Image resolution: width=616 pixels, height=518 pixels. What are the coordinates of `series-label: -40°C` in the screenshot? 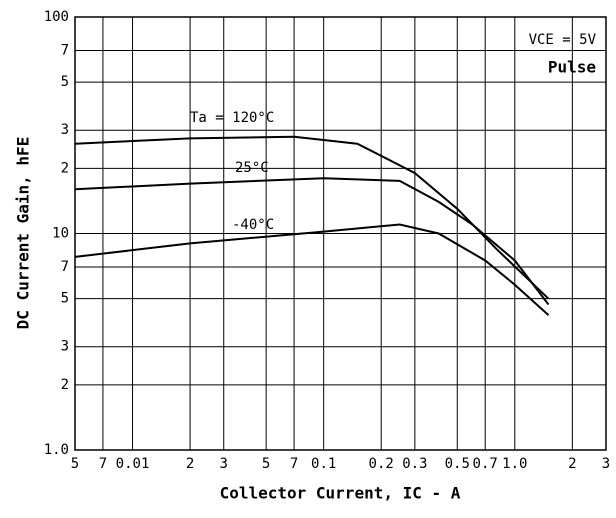 It's located at (253, 225).